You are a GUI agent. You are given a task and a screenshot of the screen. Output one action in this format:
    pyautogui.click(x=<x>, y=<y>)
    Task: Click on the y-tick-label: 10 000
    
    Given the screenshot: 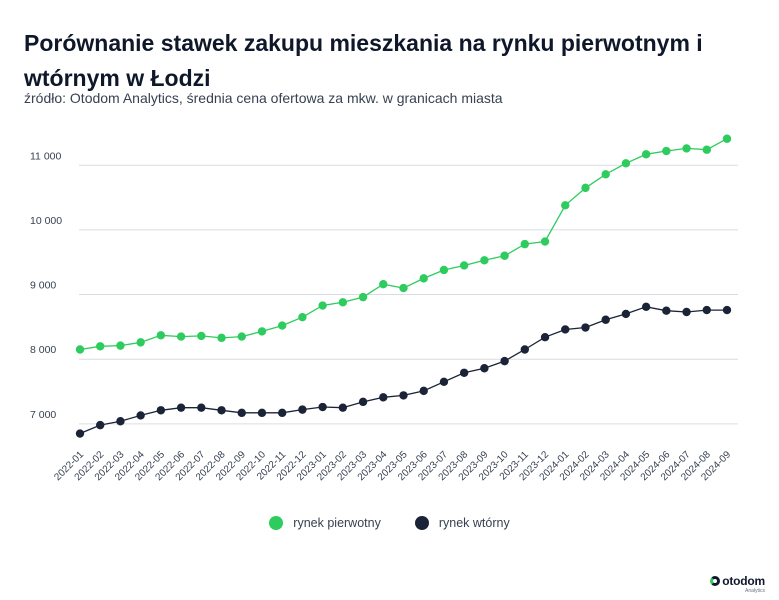 What is the action you would take?
    pyautogui.click(x=46, y=221)
    